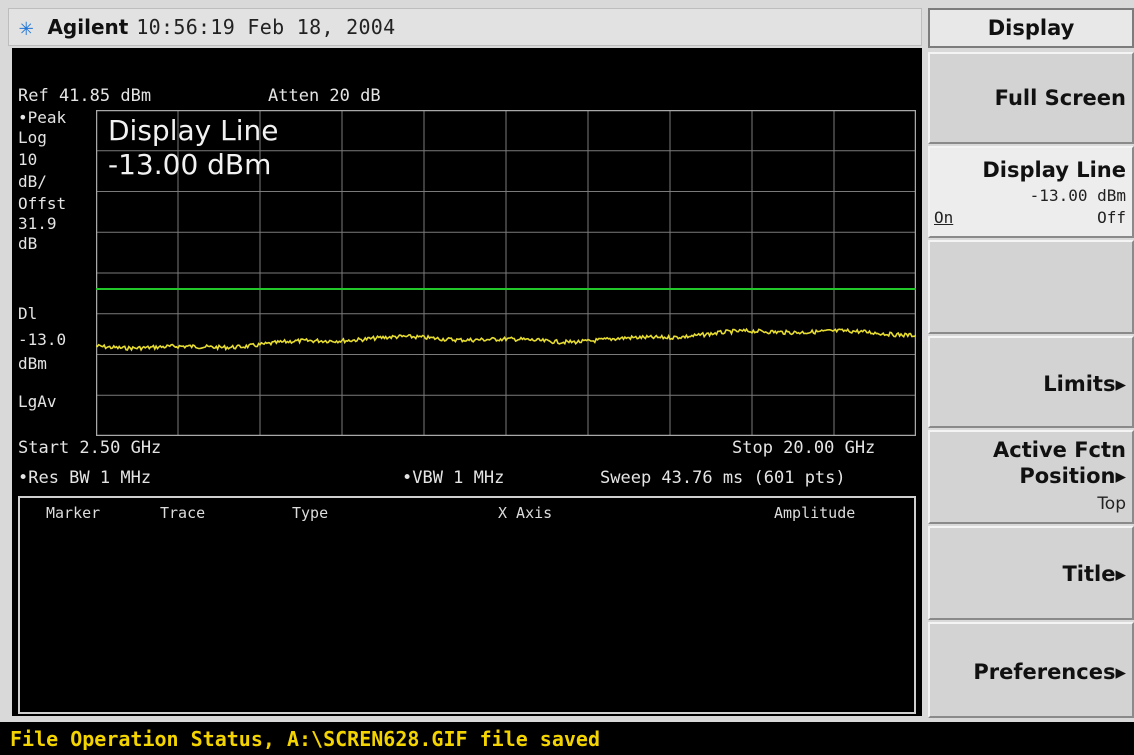 The width and height of the screenshot is (1134, 755). Describe the element at coordinates (1031, 28) in the screenshot. I see `softkey-menu-title: Display` at that location.